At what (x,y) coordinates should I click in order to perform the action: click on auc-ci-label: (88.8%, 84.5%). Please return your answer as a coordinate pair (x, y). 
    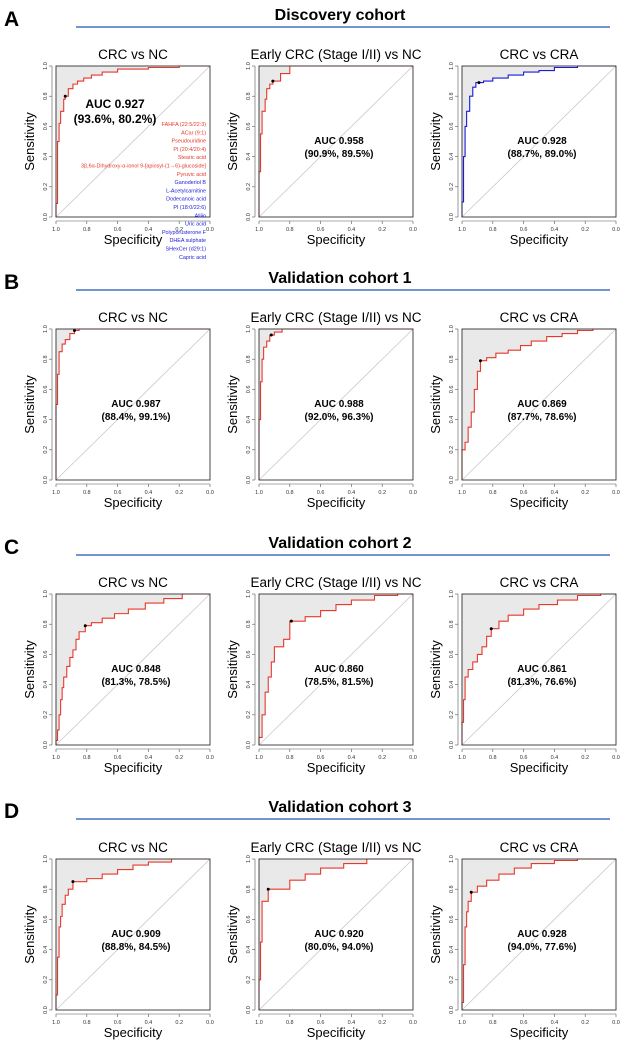
    Looking at the image, I should click on (136, 947).